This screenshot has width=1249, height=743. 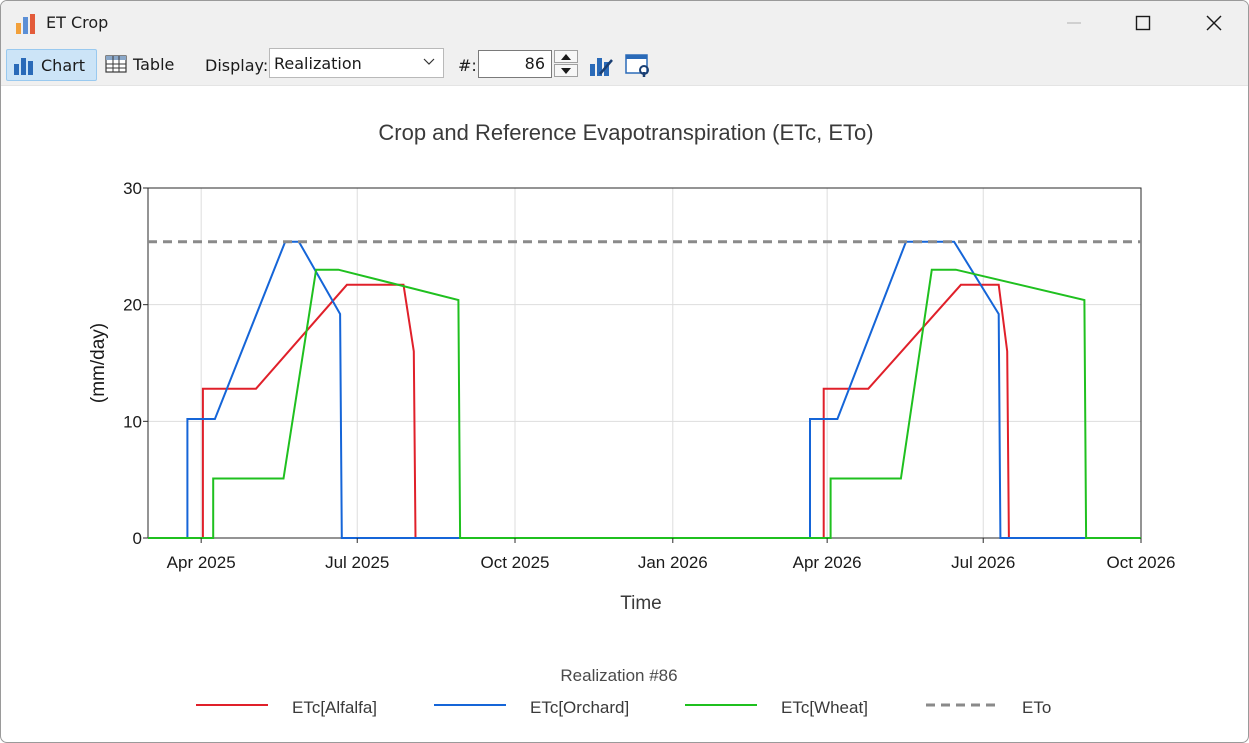 What do you see at coordinates (467, 65) in the screenshot?
I see `realization-number-label: #:` at bounding box center [467, 65].